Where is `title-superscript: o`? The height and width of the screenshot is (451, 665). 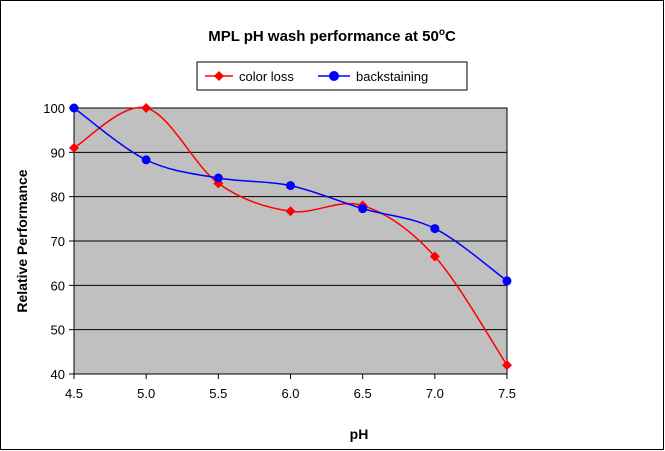
title-superscript: o is located at coordinates (442, 32).